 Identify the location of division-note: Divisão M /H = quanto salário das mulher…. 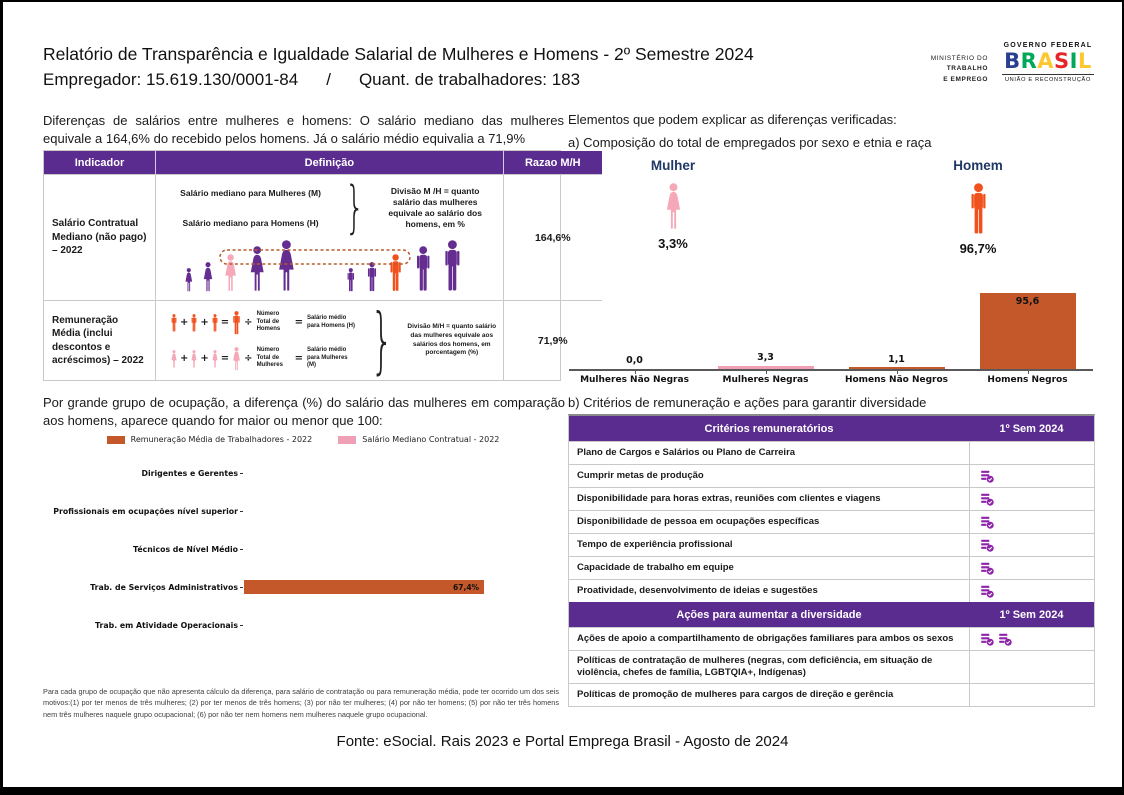
(435, 208).